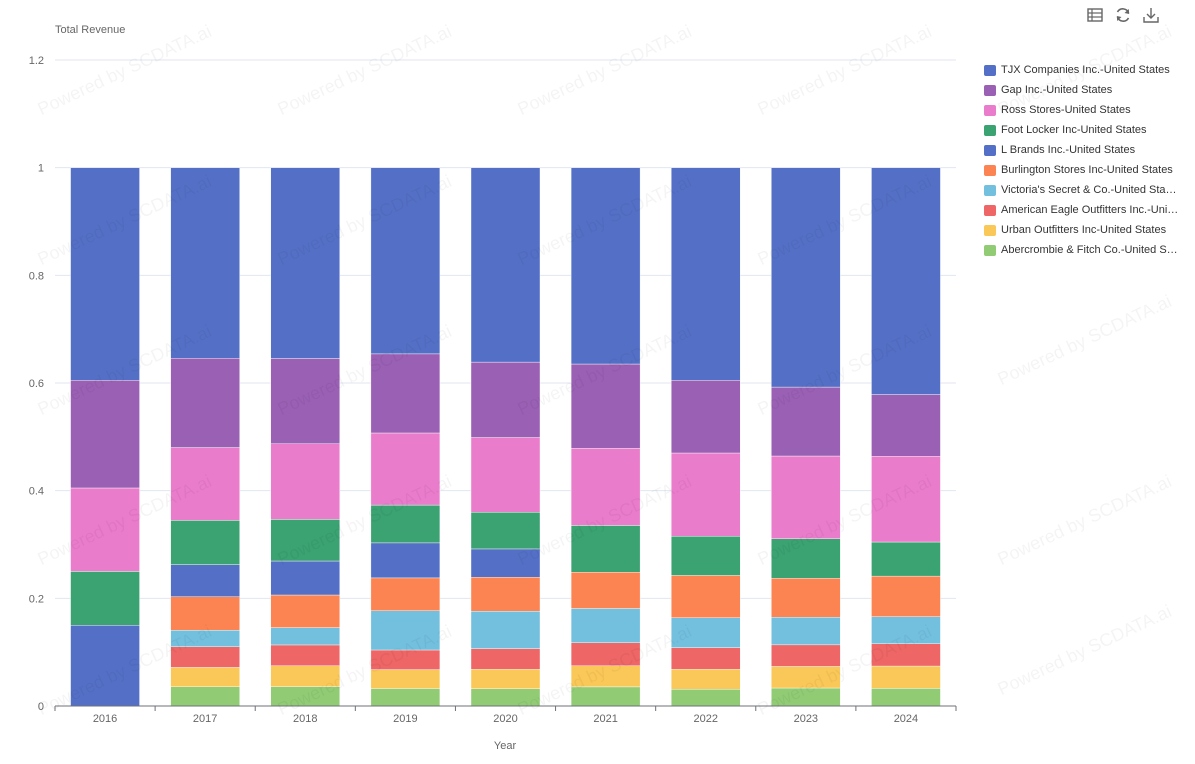 The width and height of the screenshot is (1195, 764). Describe the element at coordinates (1081, 190) in the screenshot. I see `legend-item: Victoria's Secret & Co.-United States` at that location.